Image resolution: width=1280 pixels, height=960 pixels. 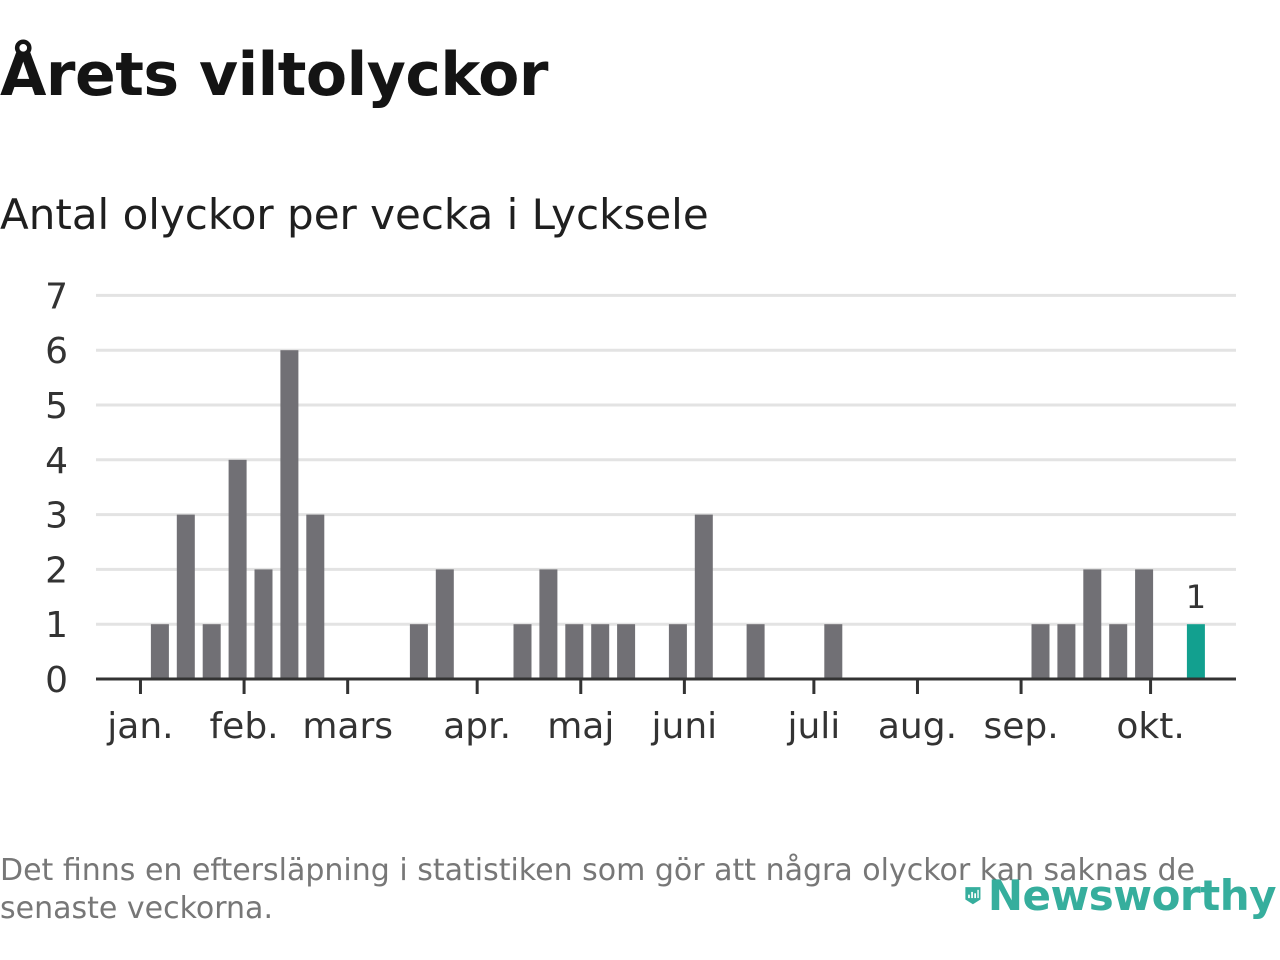 I want to click on bar-chart-badge-icon, so click(x=973, y=896).